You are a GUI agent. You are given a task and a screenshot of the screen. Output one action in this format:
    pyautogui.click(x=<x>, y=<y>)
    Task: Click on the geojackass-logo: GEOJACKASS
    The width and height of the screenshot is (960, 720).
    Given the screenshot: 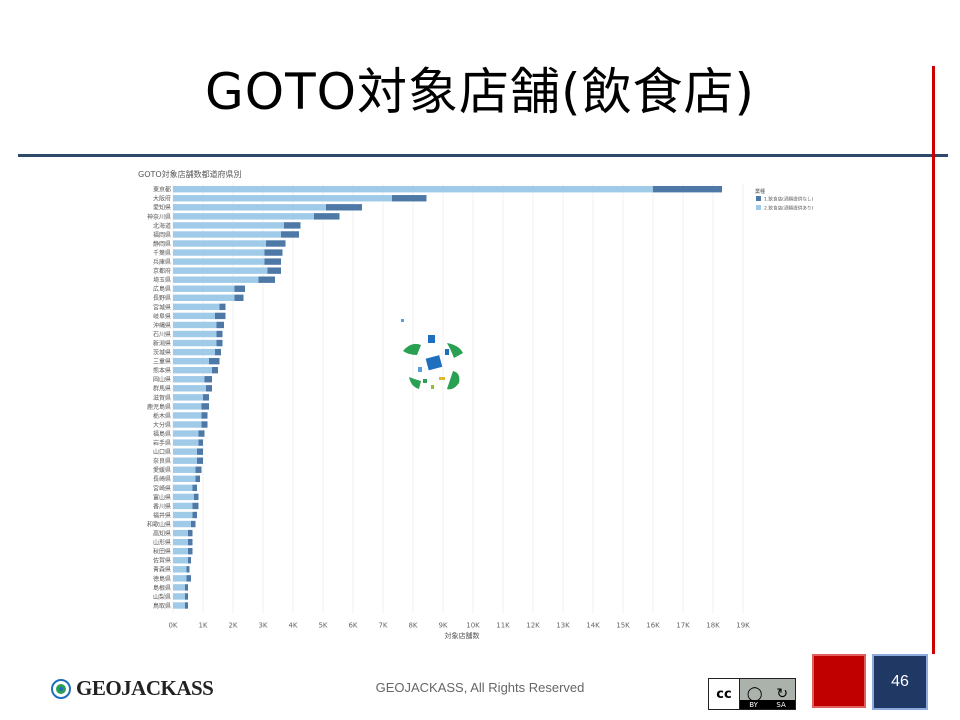 What is the action you would take?
    pyautogui.click(x=132, y=688)
    